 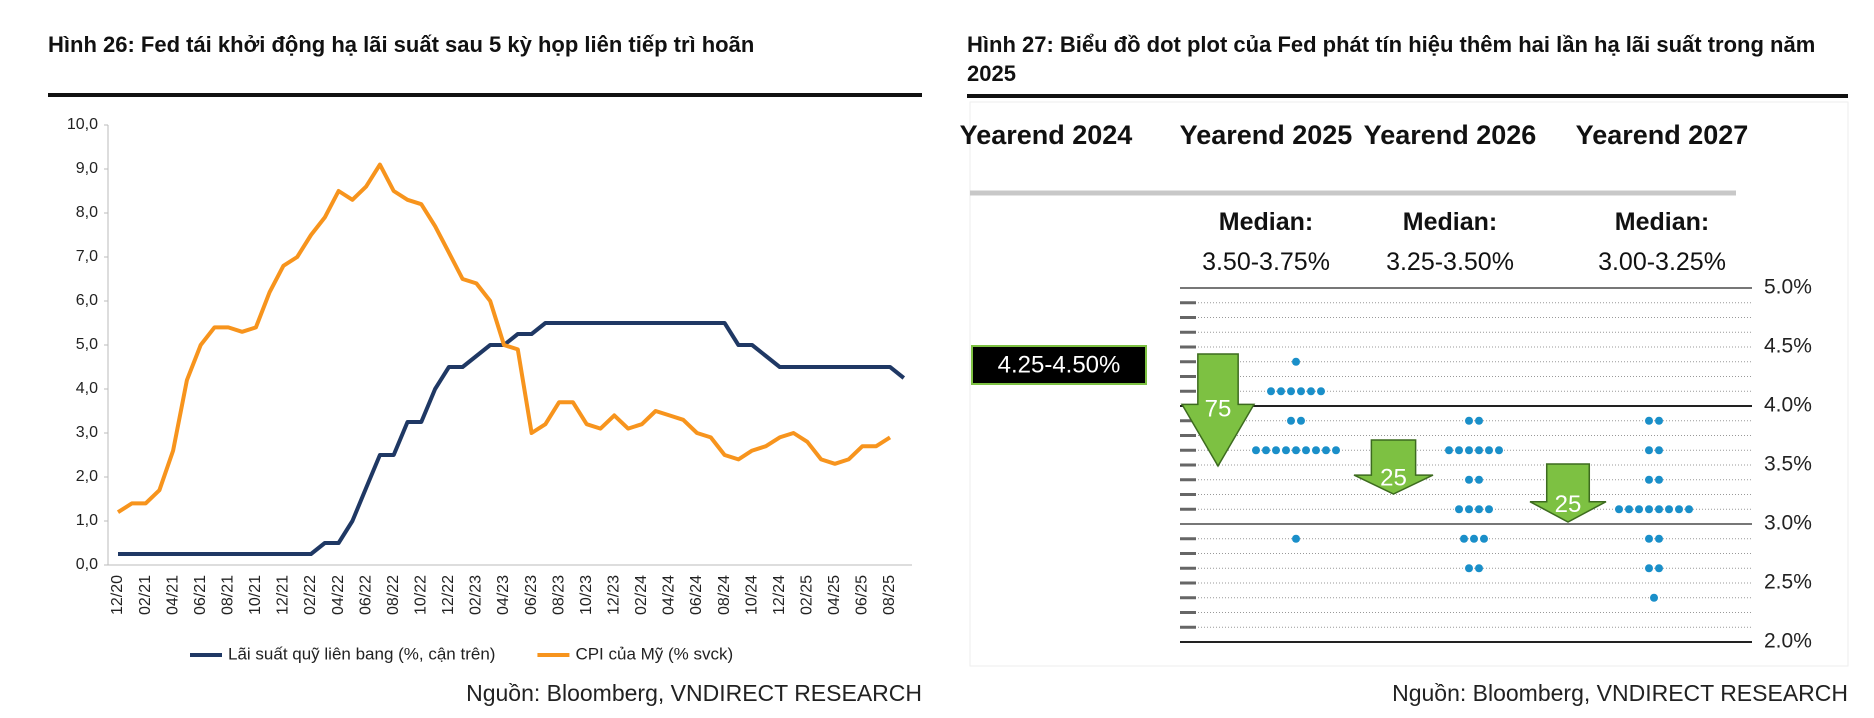 I want to click on x-tick-label: 10/23, so click(x=586, y=595).